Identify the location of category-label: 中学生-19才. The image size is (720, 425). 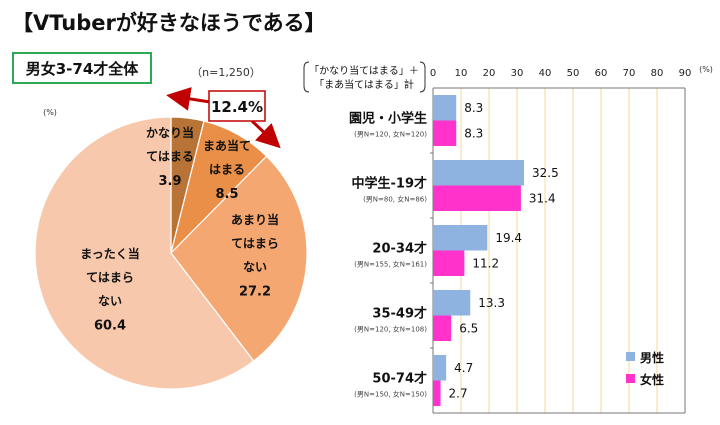
(390, 184).